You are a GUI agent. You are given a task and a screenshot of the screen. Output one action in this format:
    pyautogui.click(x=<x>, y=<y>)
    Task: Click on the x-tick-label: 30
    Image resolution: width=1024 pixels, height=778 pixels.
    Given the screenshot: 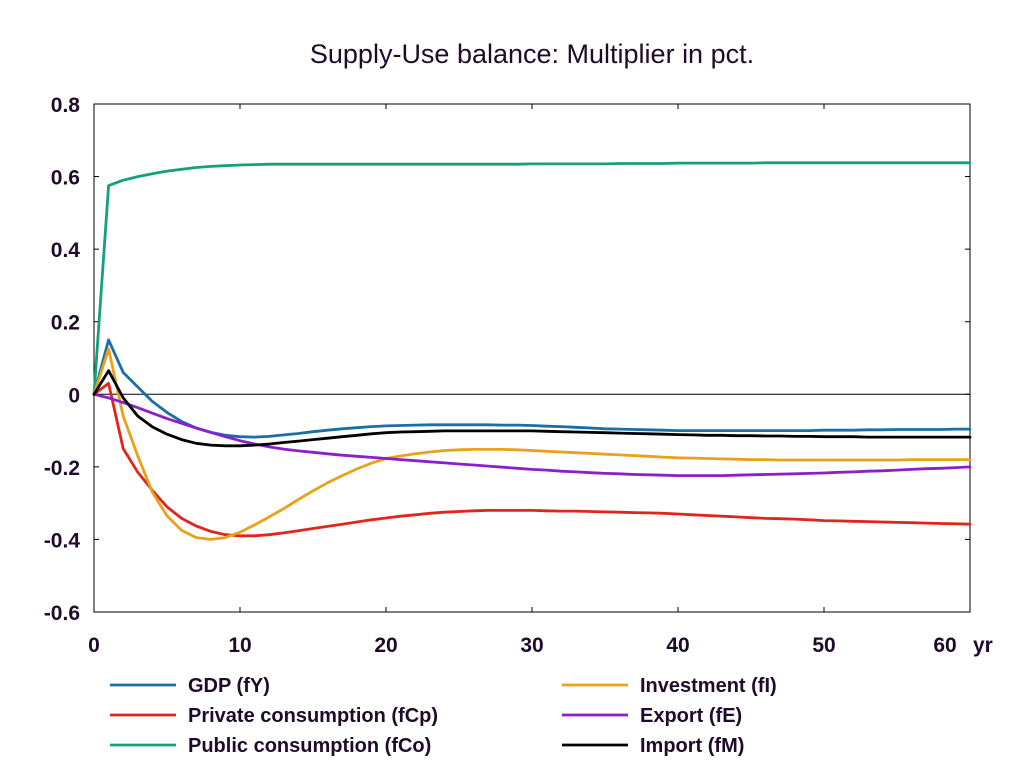 What is the action you would take?
    pyautogui.click(x=531, y=645)
    